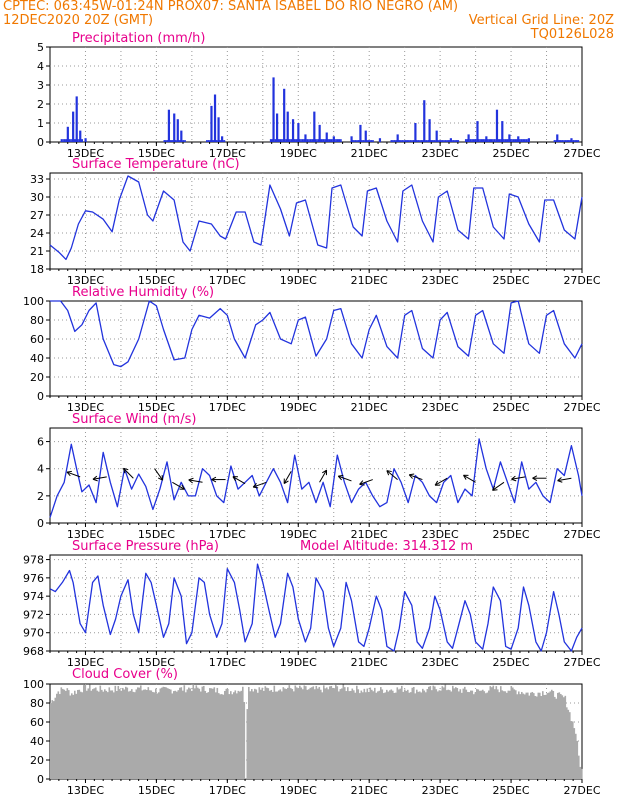  What do you see at coordinates (37, 197) in the screenshot?
I see `y-tick-label: 30` at bounding box center [37, 197].